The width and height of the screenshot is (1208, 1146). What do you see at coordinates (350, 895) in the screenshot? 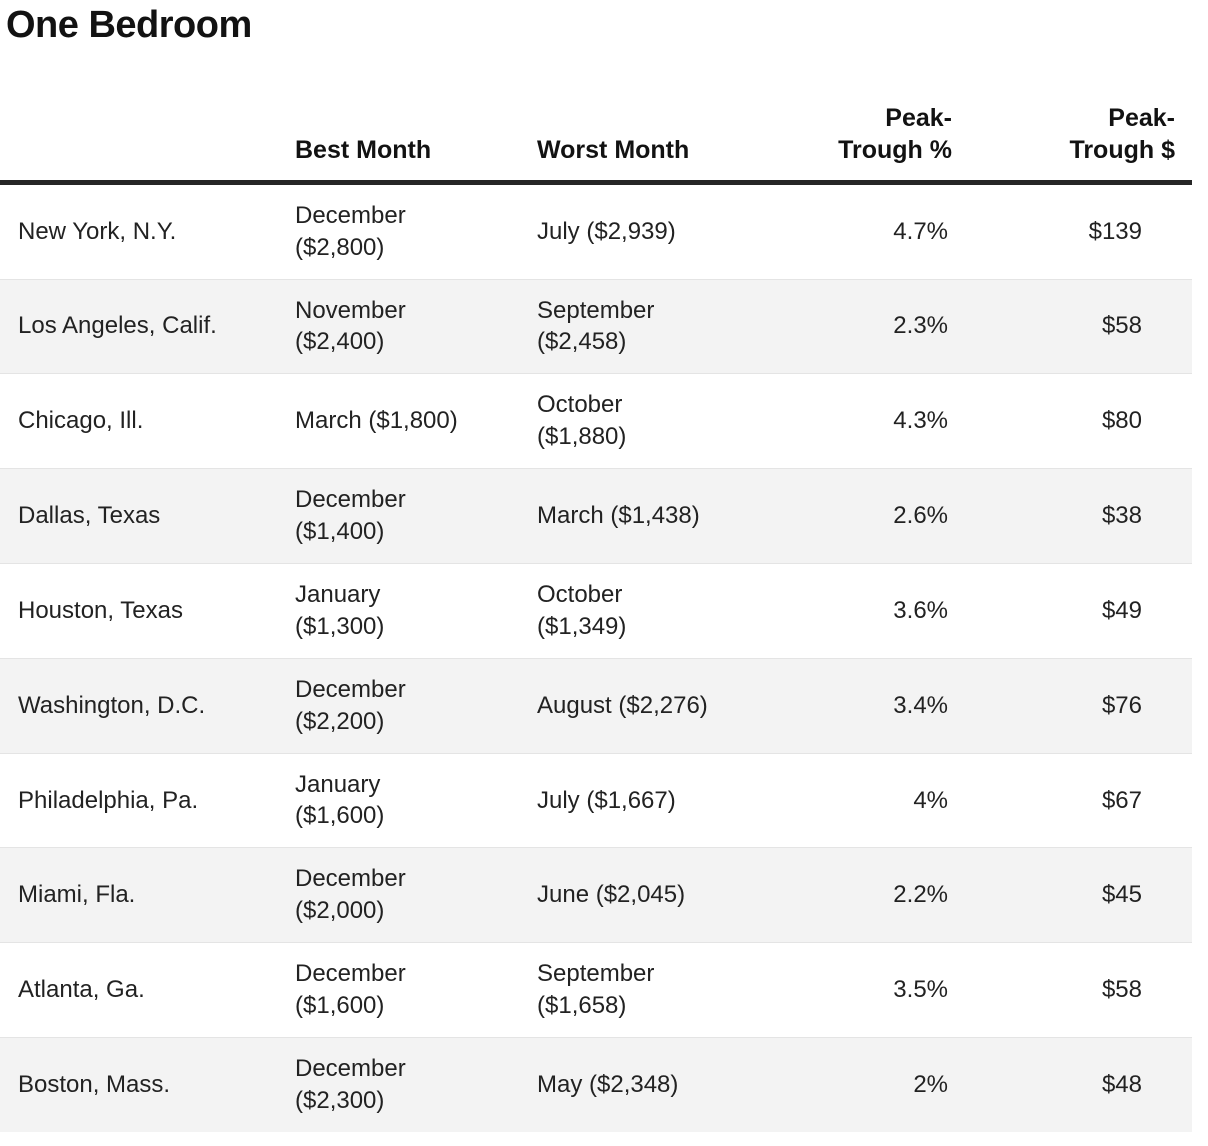
I see `best-month-cell: December ($2,000)` at bounding box center [350, 895].